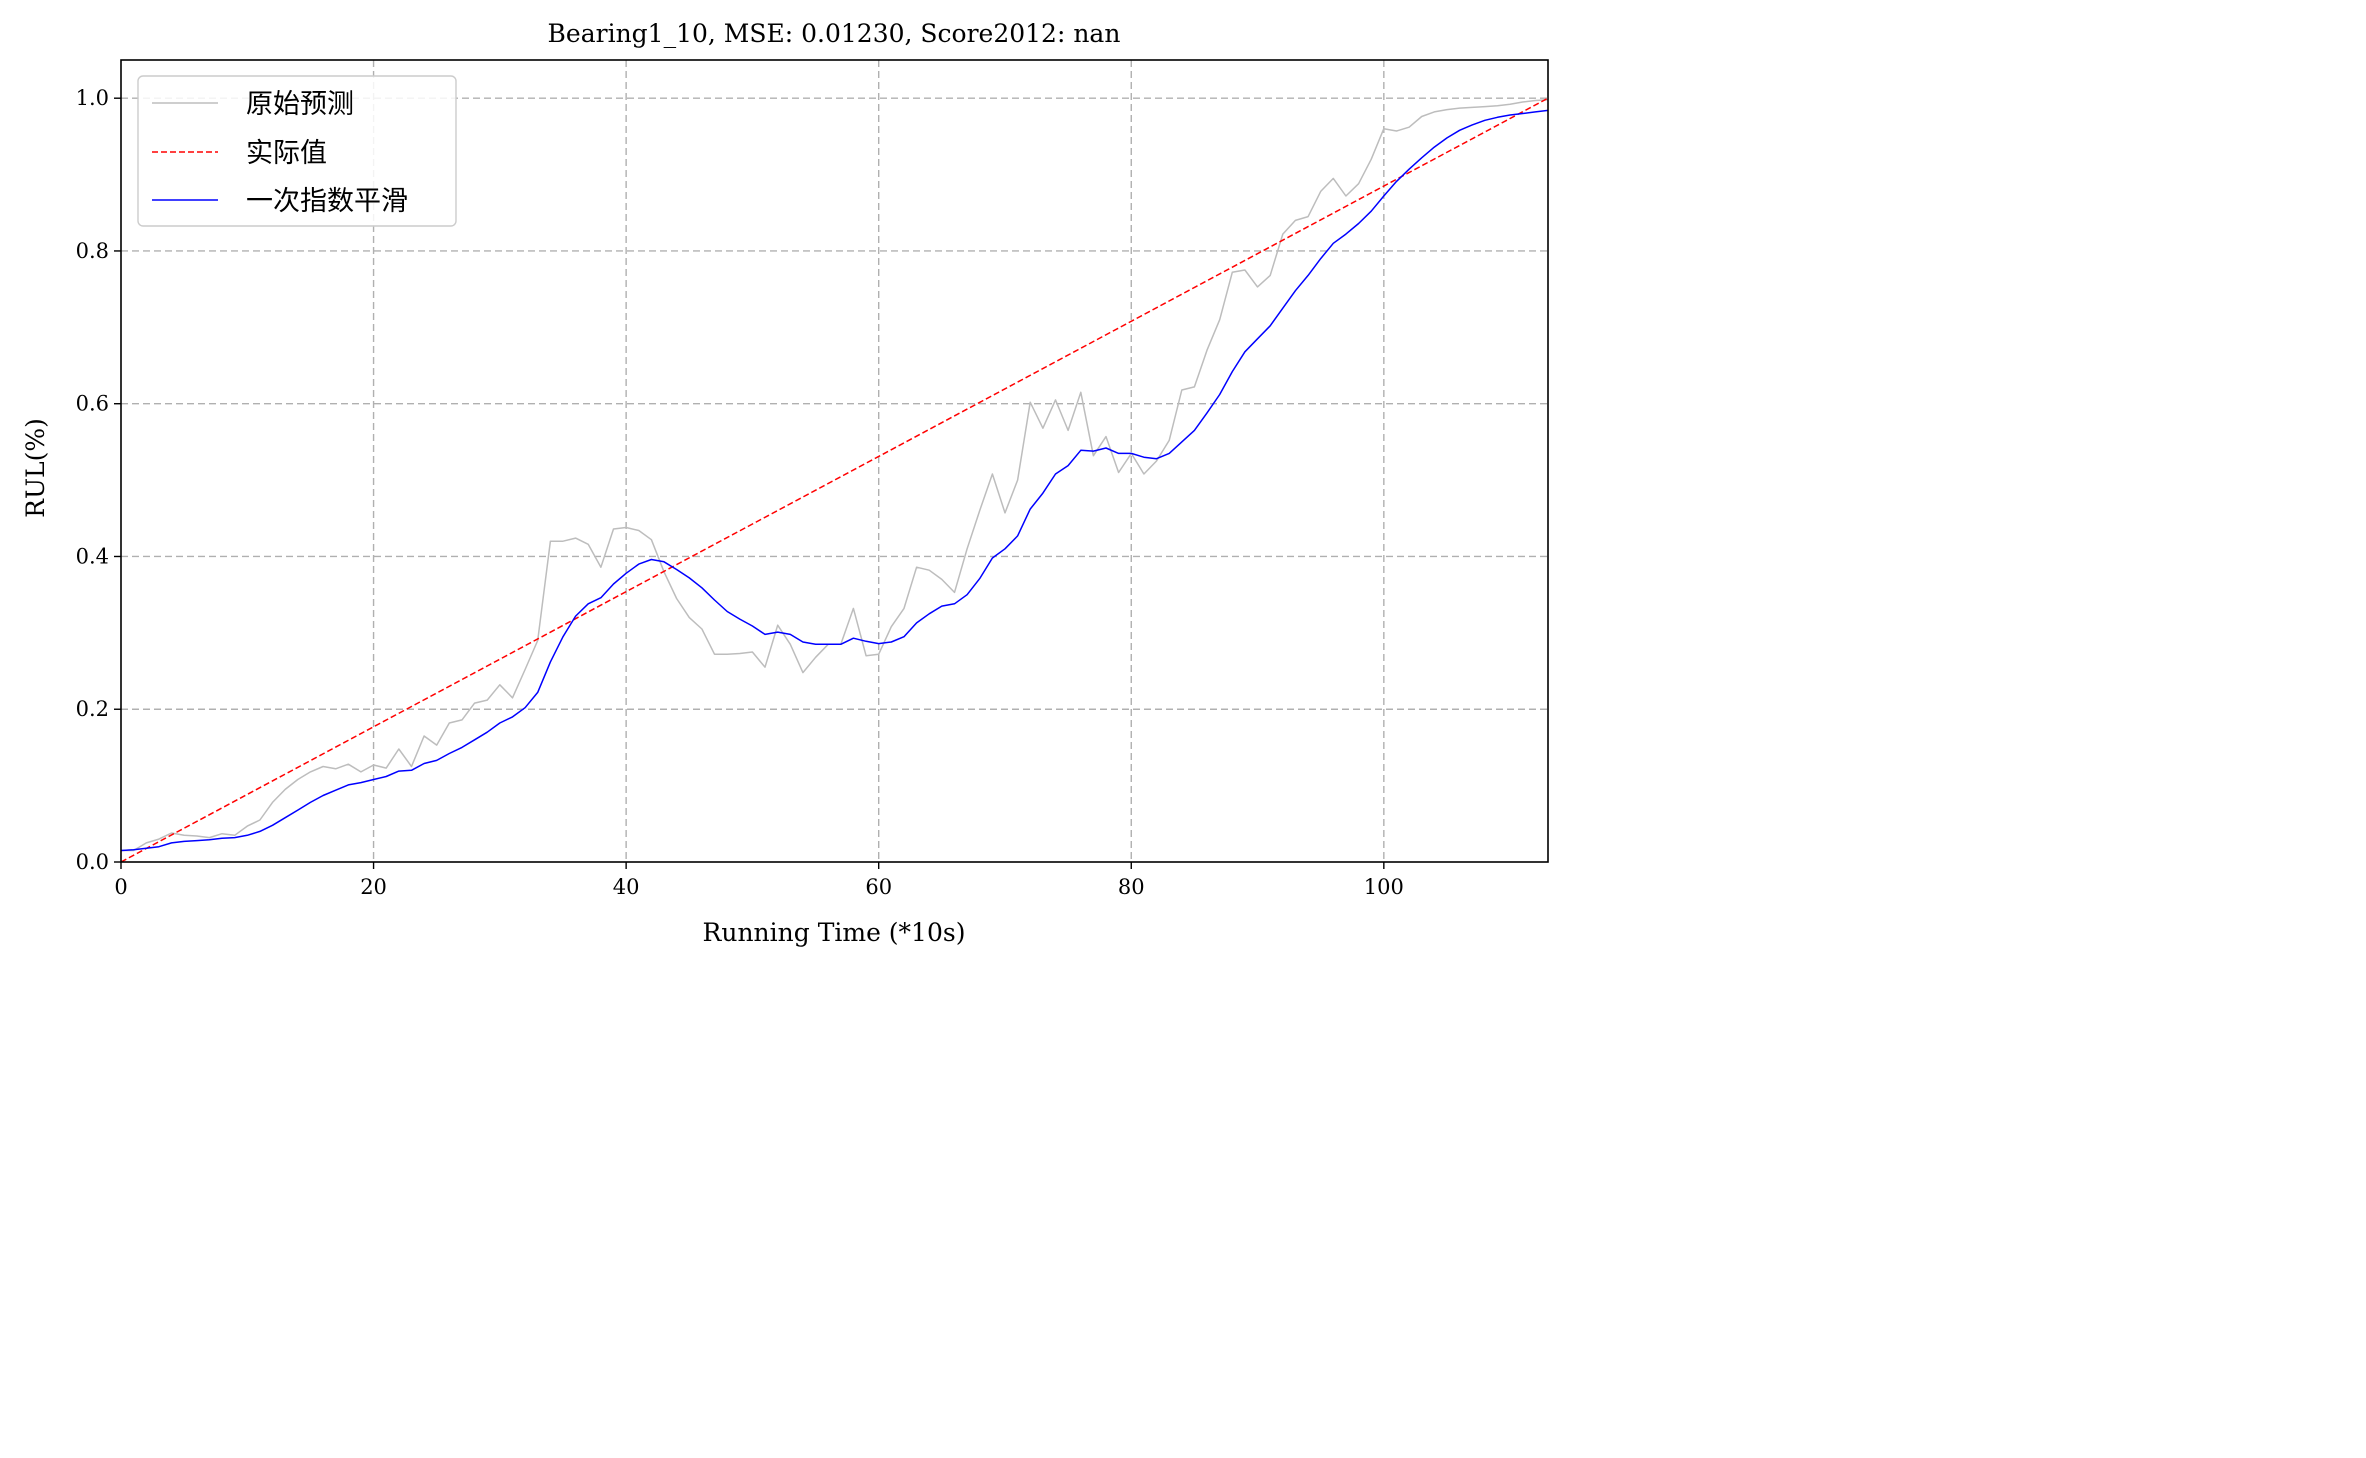  What do you see at coordinates (834, 932) in the screenshot?
I see `x-axis-label: Running Time (*10s)` at bounding box center [834, 932].